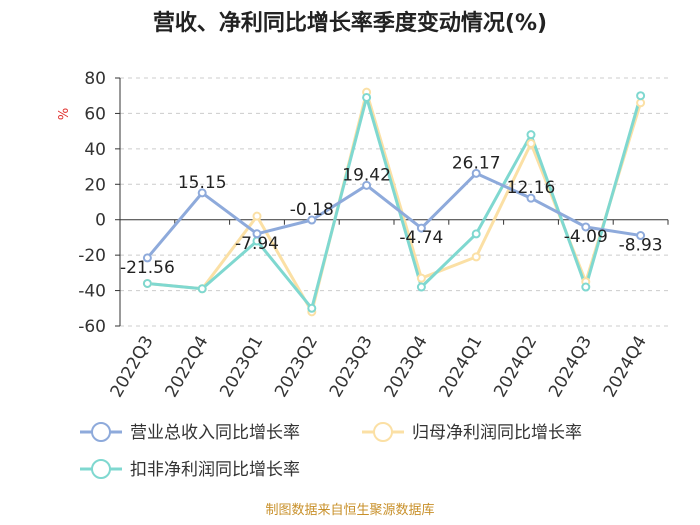 This screenshot has height=525, width=700. I want to click on data-label: 12.16, so click(531, 188).